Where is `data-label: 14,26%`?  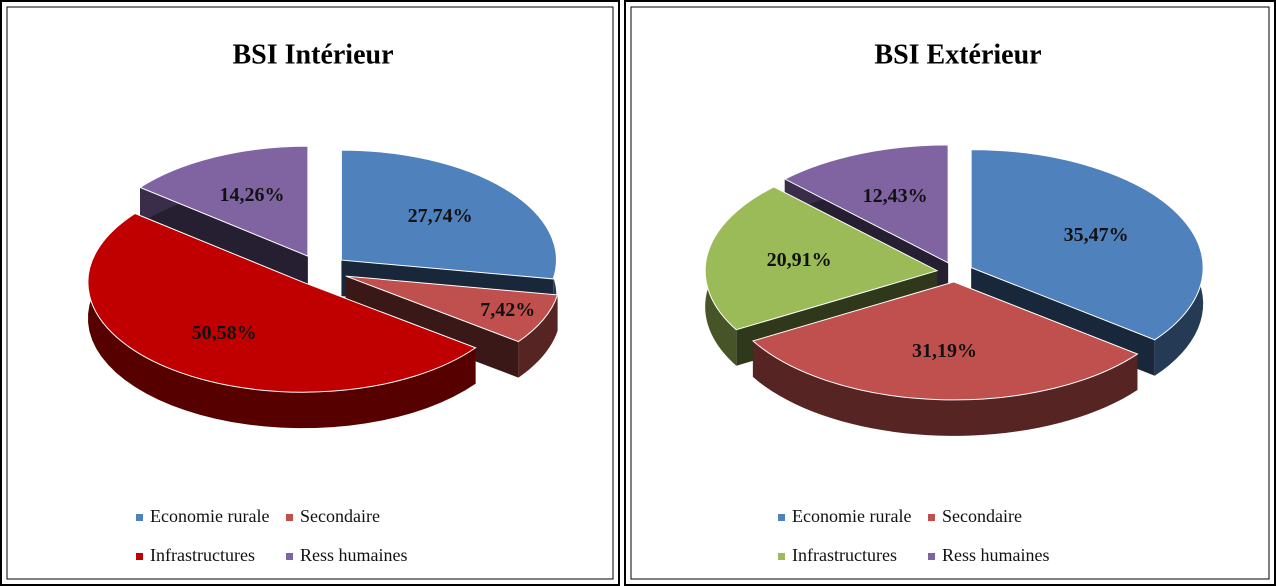
data-label: 14,26% is located at coordinates (251, 195).